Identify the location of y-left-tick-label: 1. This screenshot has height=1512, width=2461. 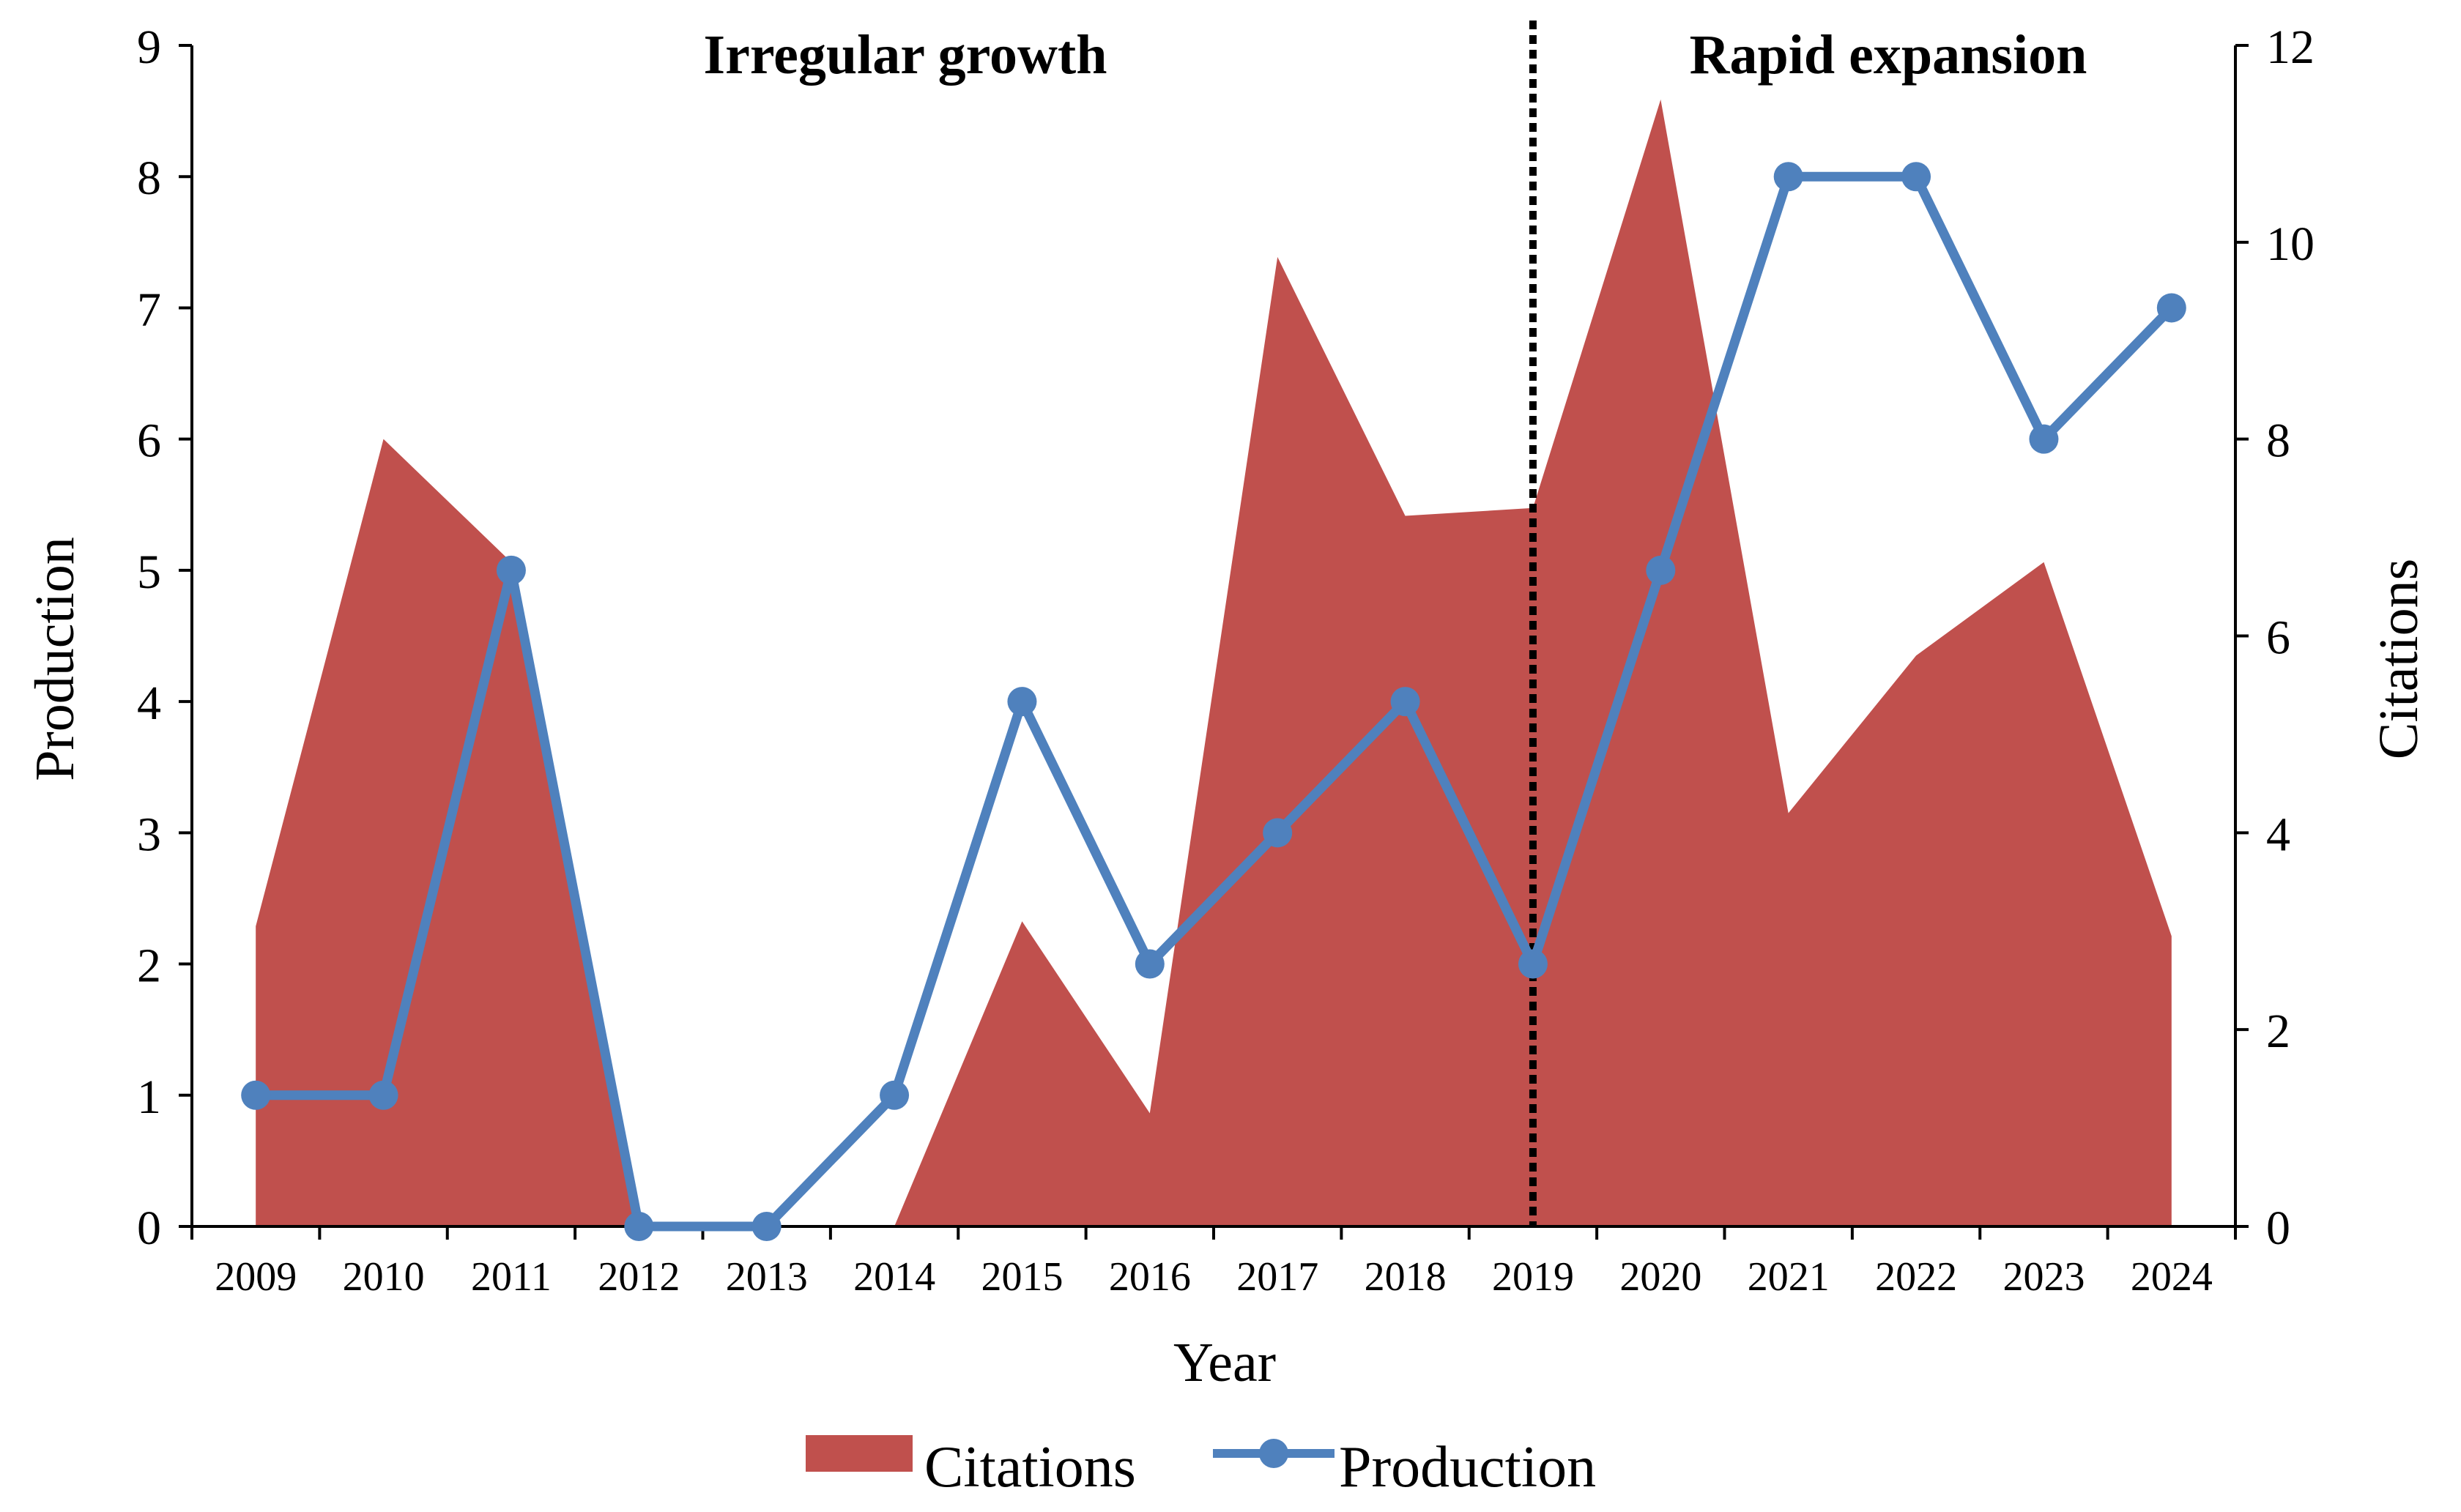
(149, 1097).